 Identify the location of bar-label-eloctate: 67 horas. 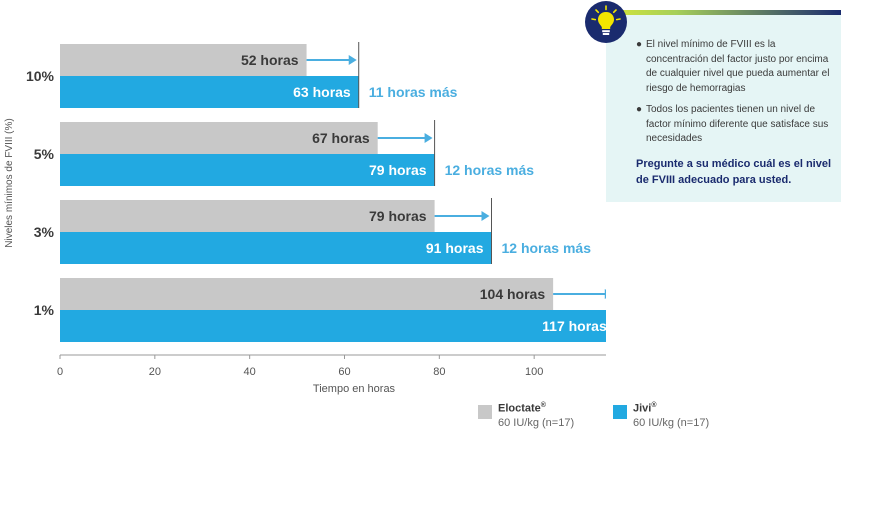
(341, 138).